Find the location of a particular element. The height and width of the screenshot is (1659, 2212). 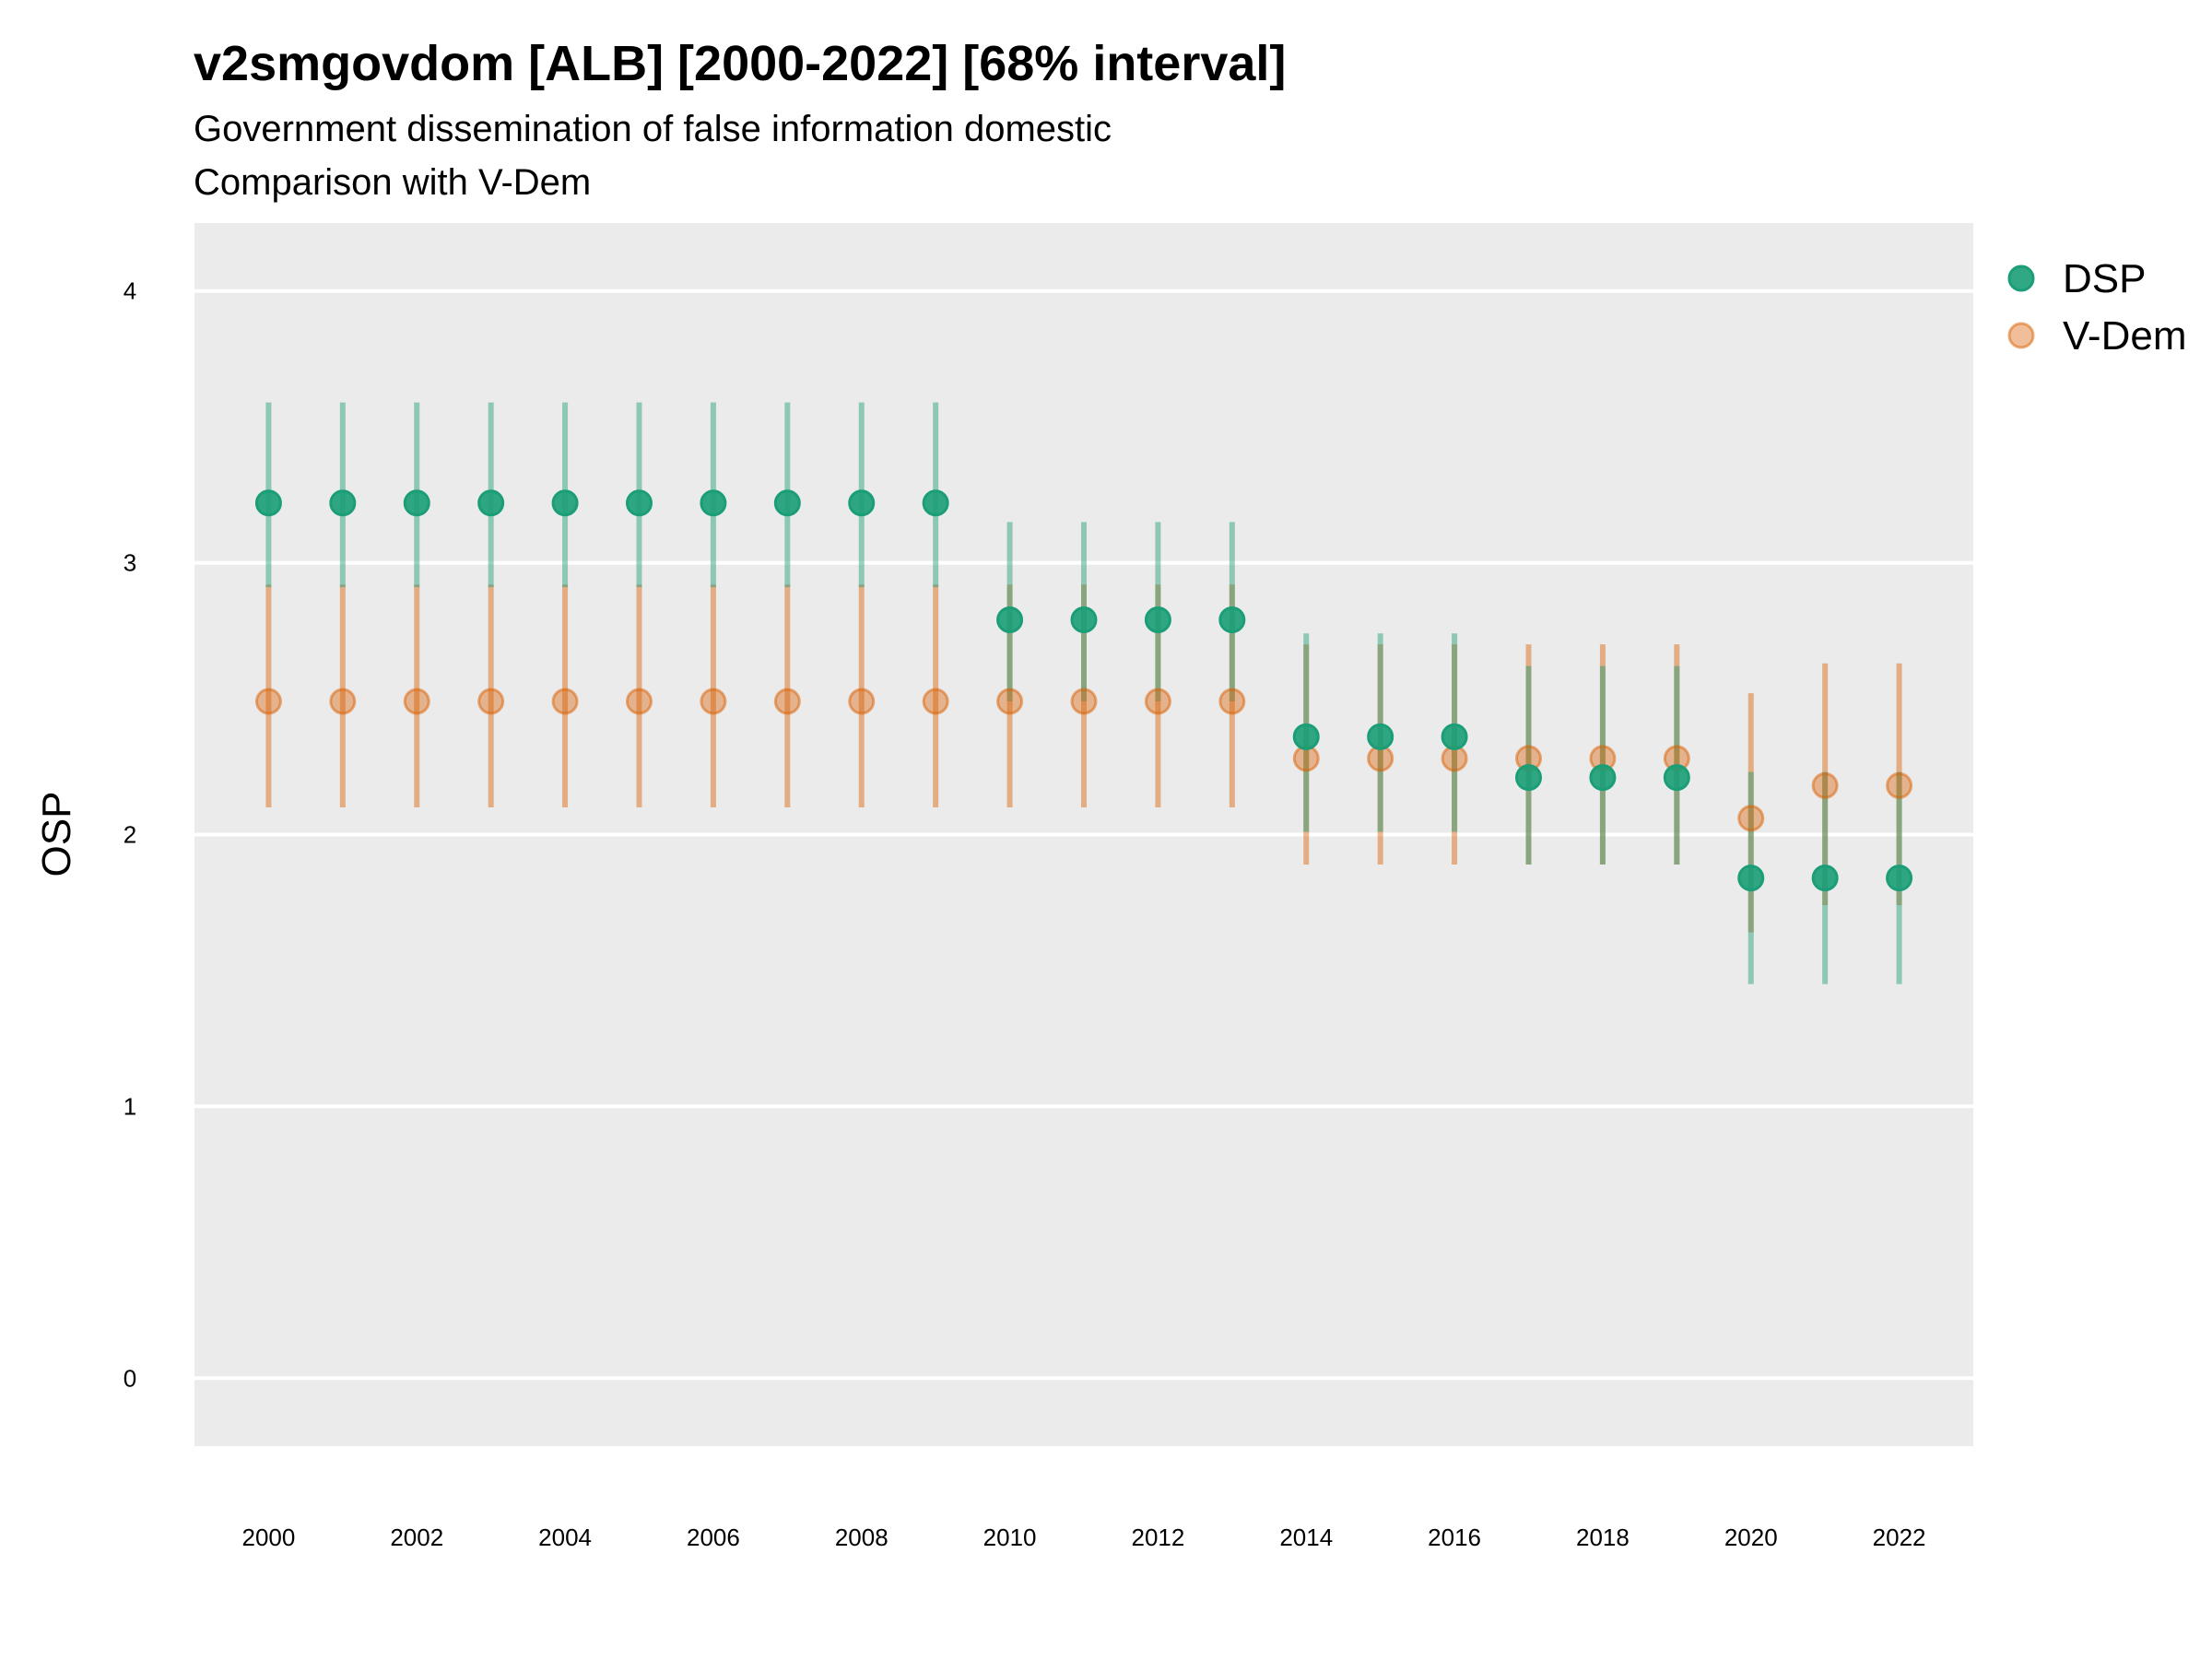

x-tick-label: 2000 is located at coordinates (268, 1537).